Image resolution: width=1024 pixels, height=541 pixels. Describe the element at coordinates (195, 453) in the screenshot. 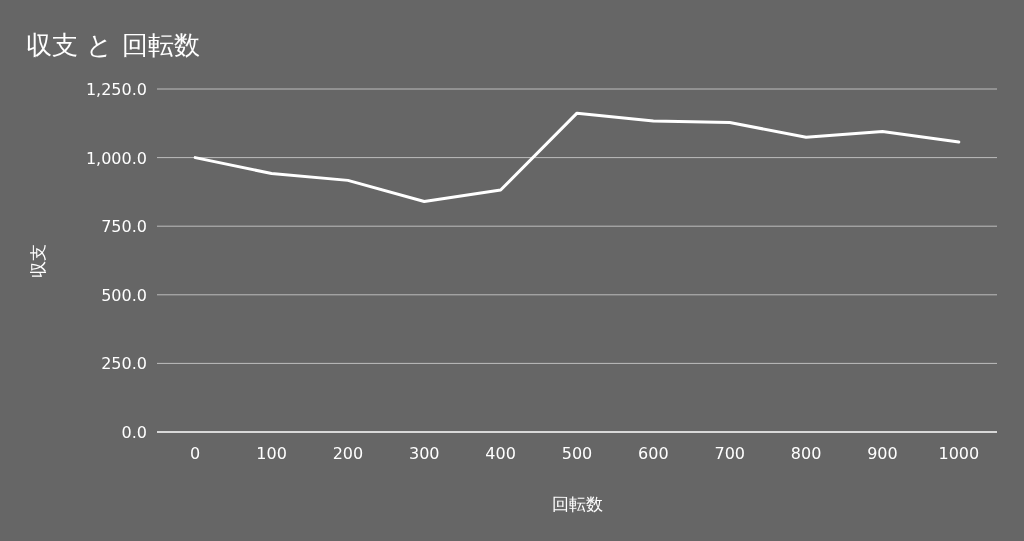

I see `x-tick-label: 0` at that location.